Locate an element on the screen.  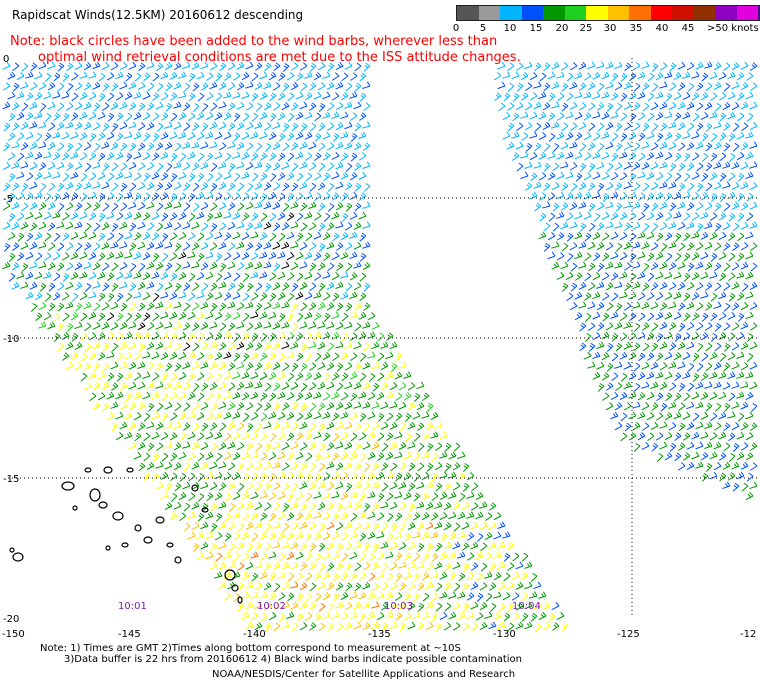
legend-color-bar is located at coordinates (608, 13).